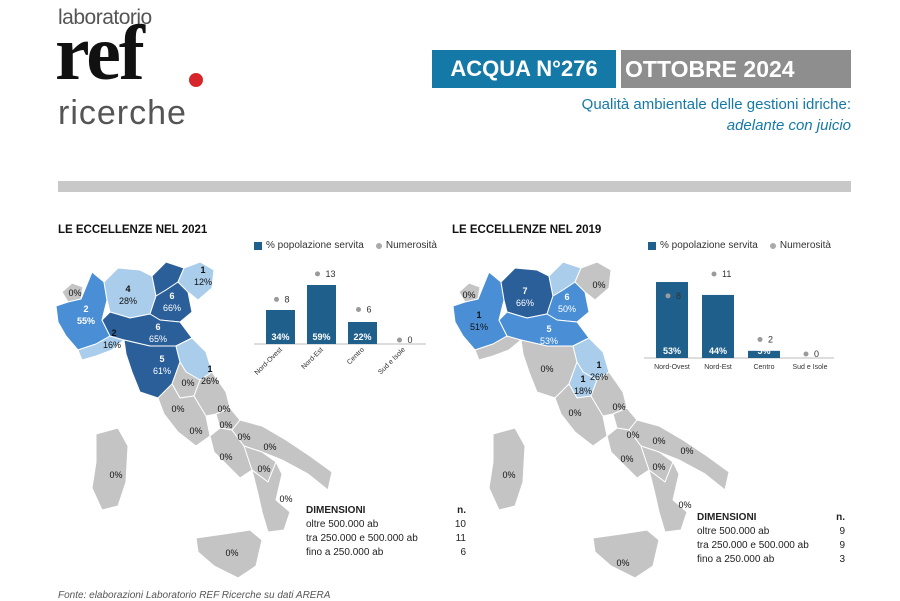 The height and width of the screenshot is (601, 900). I want to click on svg-text: 18%, so click(583, 391).